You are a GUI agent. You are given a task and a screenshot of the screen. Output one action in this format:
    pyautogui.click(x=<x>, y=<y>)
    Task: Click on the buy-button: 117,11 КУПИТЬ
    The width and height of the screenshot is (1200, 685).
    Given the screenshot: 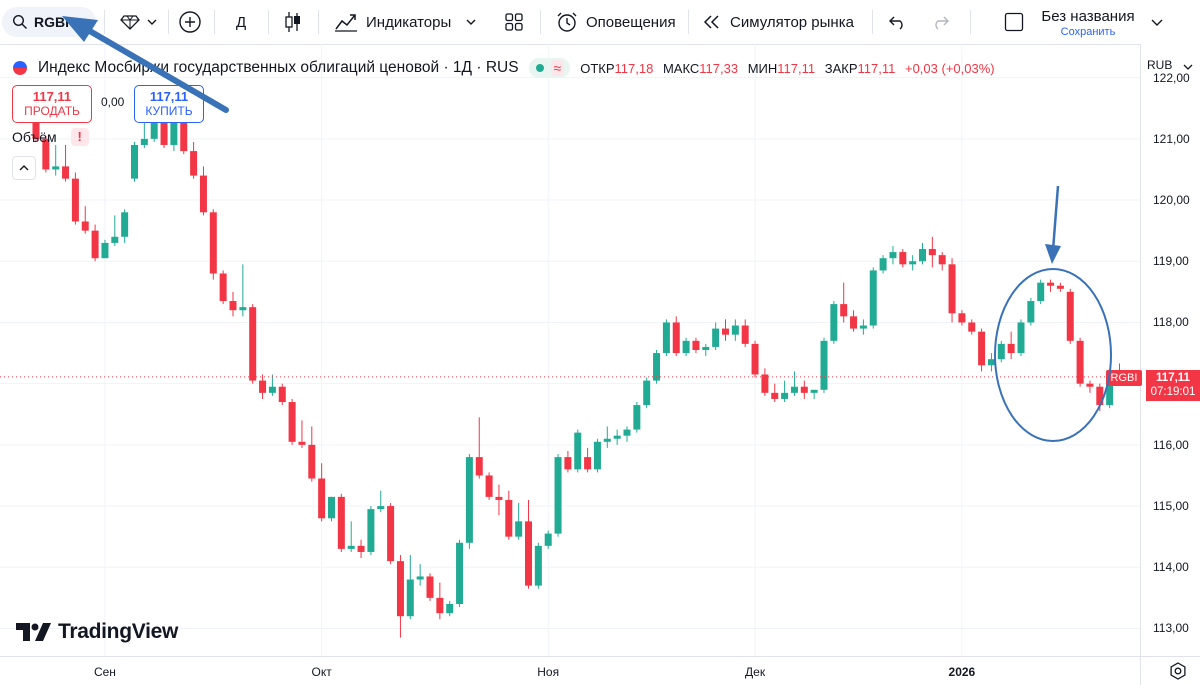 What is the action you would take?
    pyautogui.click(x=169, y=104)
    